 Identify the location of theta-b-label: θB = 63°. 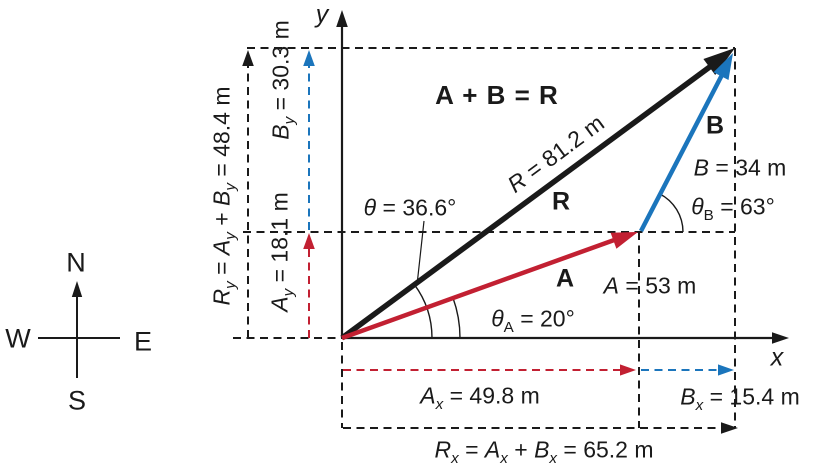
(733, 209).